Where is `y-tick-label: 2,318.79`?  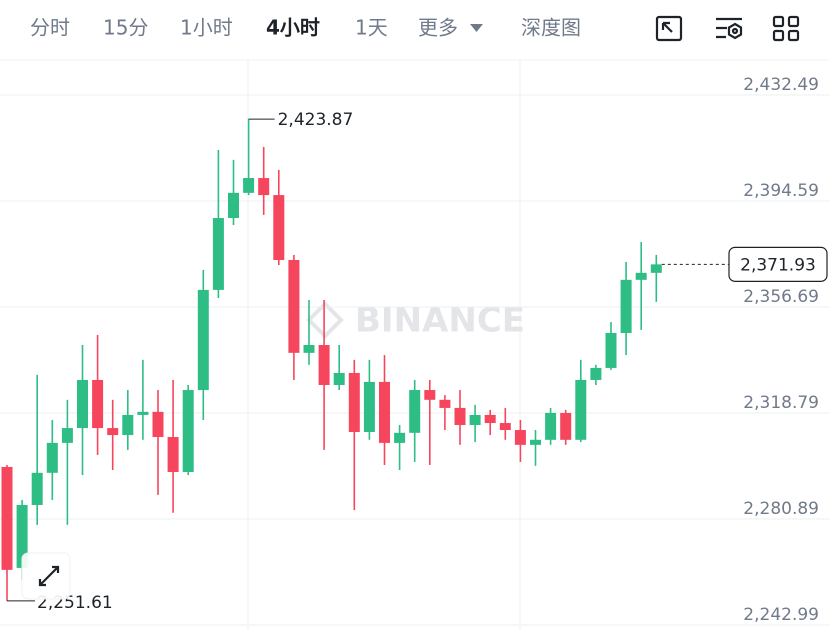 y-tick-label: 2,318.79 is located at coordinates (781, 403).